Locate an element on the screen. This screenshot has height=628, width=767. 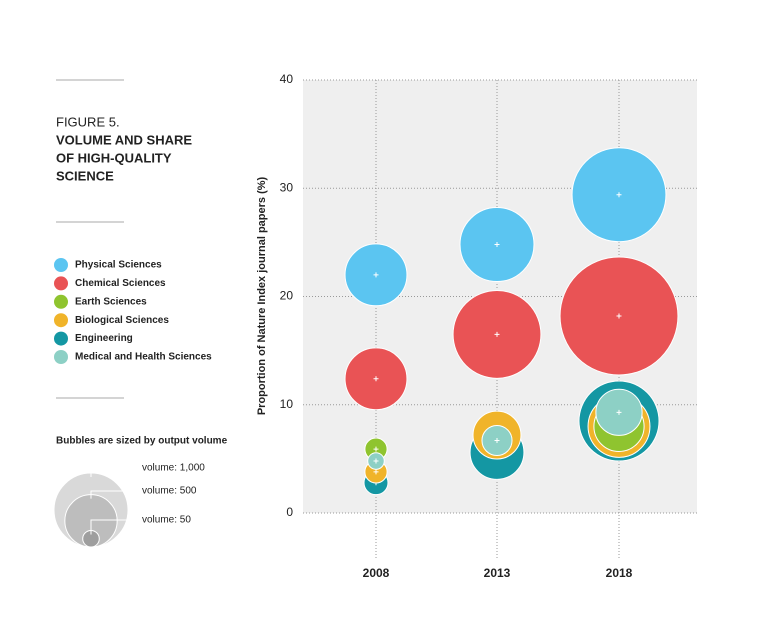
x-tick-label: 2008 is located at coordinates (376, 573).